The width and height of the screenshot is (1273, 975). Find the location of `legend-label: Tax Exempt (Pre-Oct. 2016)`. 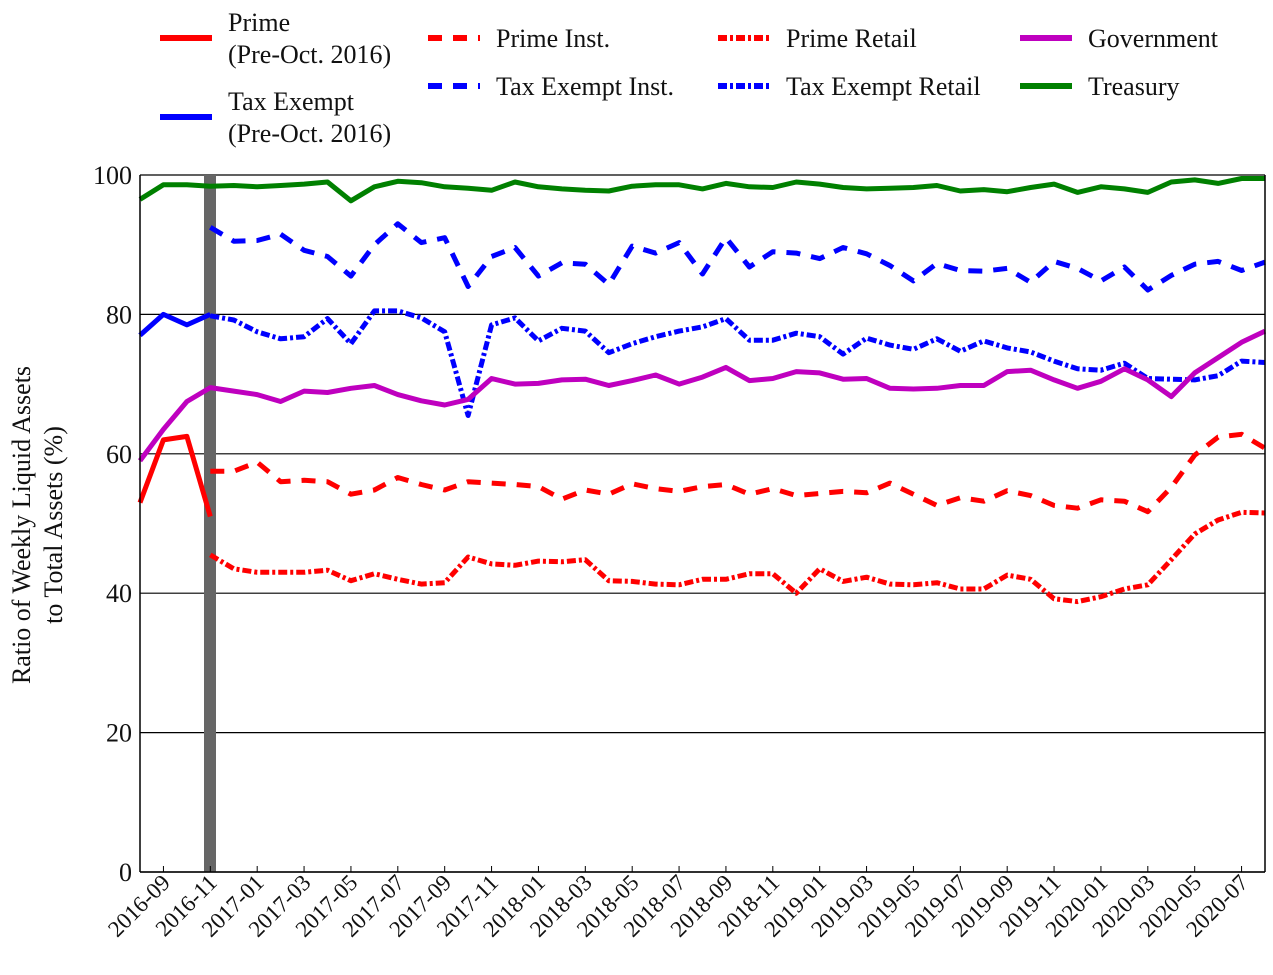

legend-label: Tax Exempt (Pre-Oct. 2016) is located at coordinates (309, 117).